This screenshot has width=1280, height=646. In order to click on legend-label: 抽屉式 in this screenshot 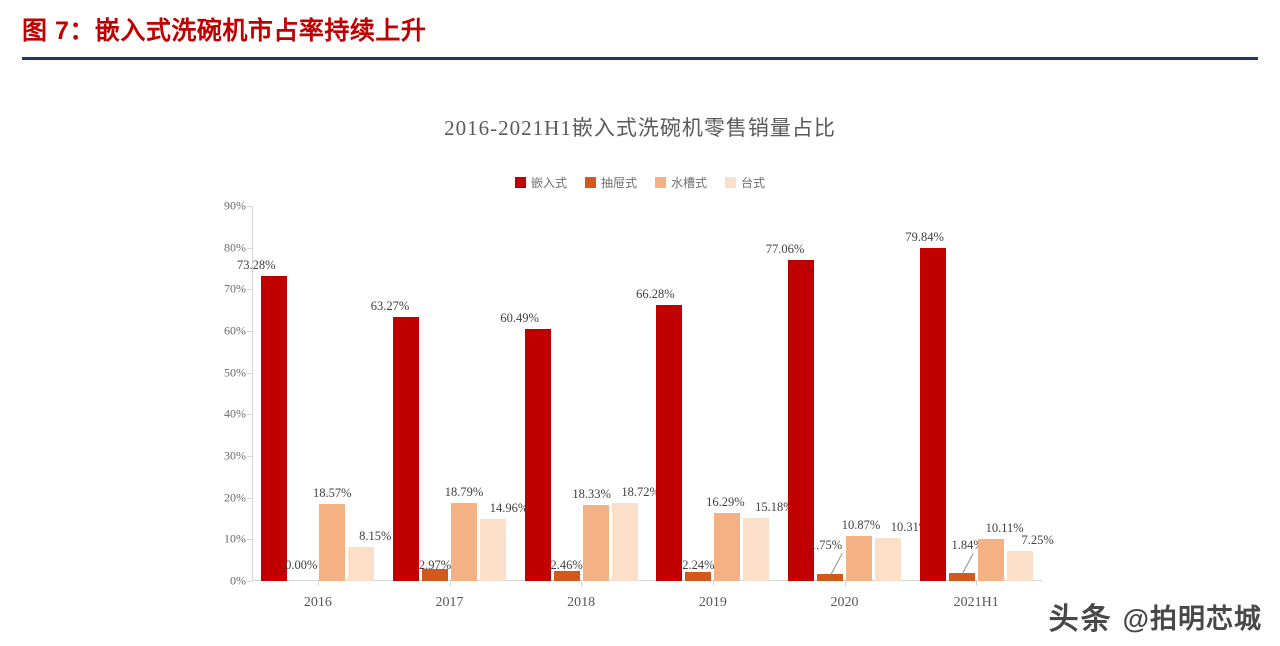, I will do `click(618, 183)`.